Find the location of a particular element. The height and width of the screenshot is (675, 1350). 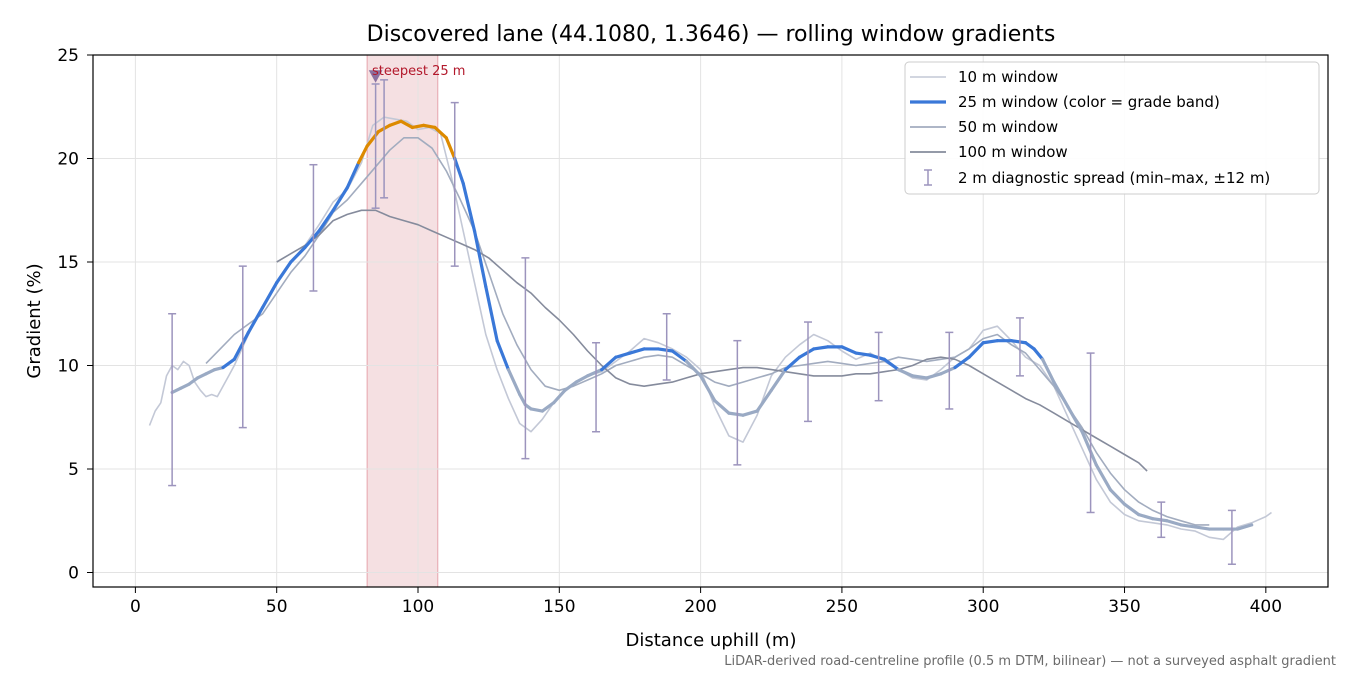

legend-box is located at coordinates (1112, 128).